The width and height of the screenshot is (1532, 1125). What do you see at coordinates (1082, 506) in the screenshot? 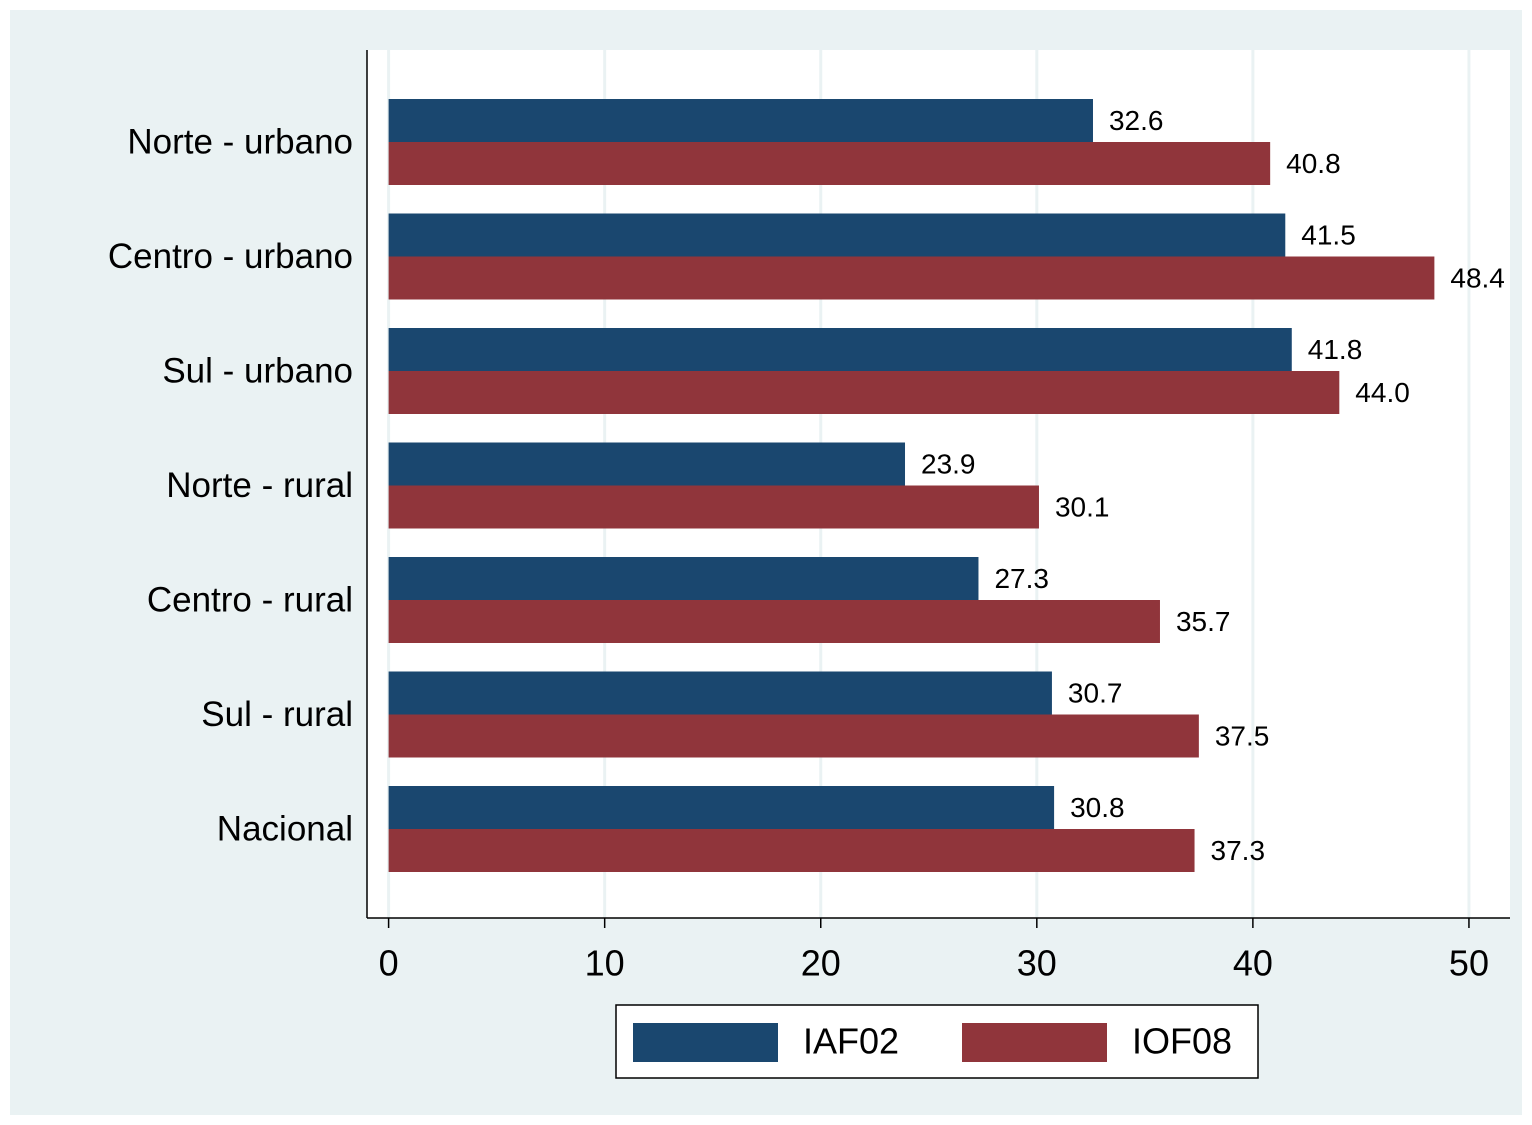
I see `value-label: 30.1` at bounding box center [1082, 506].